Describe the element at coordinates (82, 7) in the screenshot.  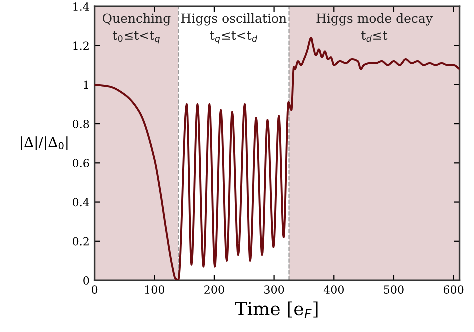
I see `y-tick-label: 1.4` at that location.